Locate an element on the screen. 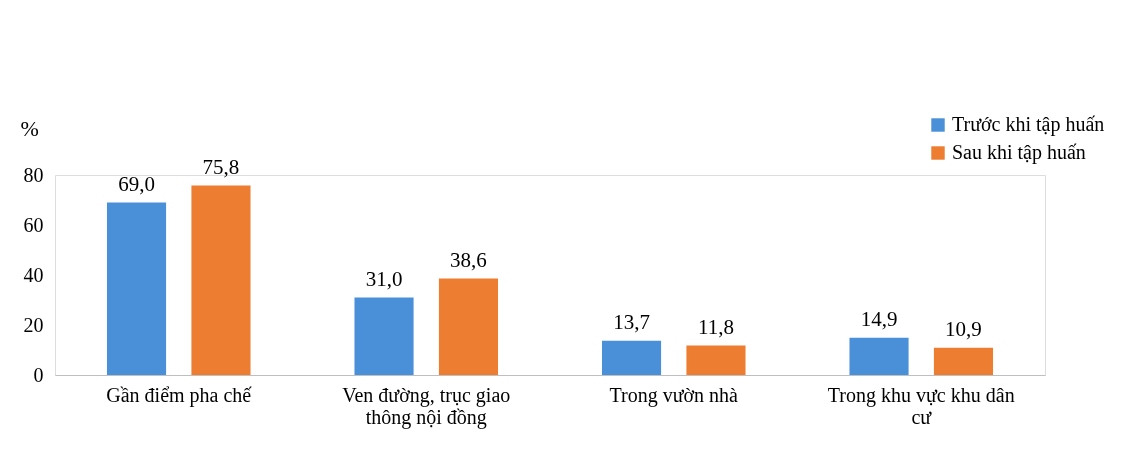 Image resolution: width=1125 pixels, height=450 pixels. x-tick-label: Gần điểm pha chế is located at coordinates (179, 395).